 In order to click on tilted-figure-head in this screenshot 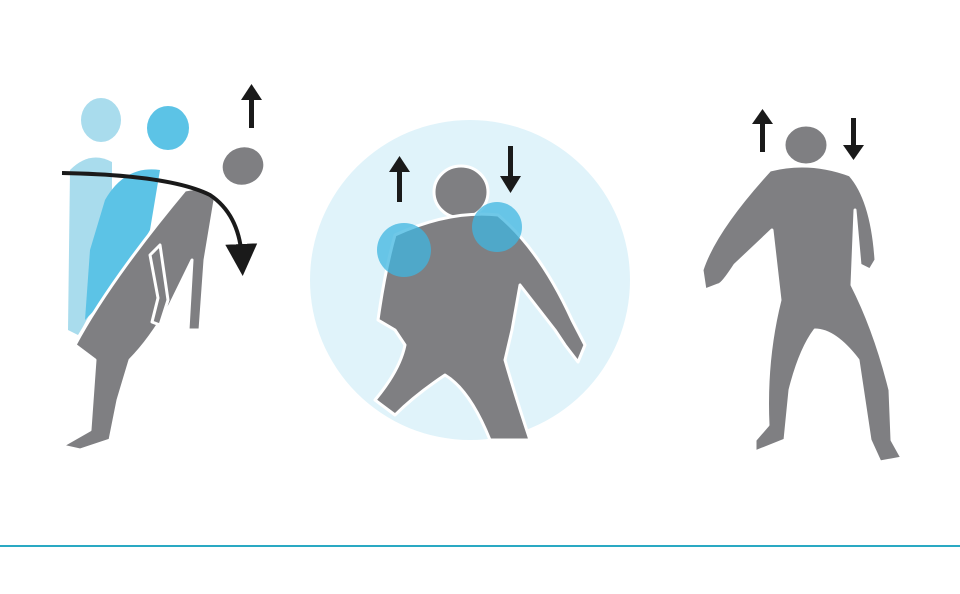, I will do `click(806, 145)`.